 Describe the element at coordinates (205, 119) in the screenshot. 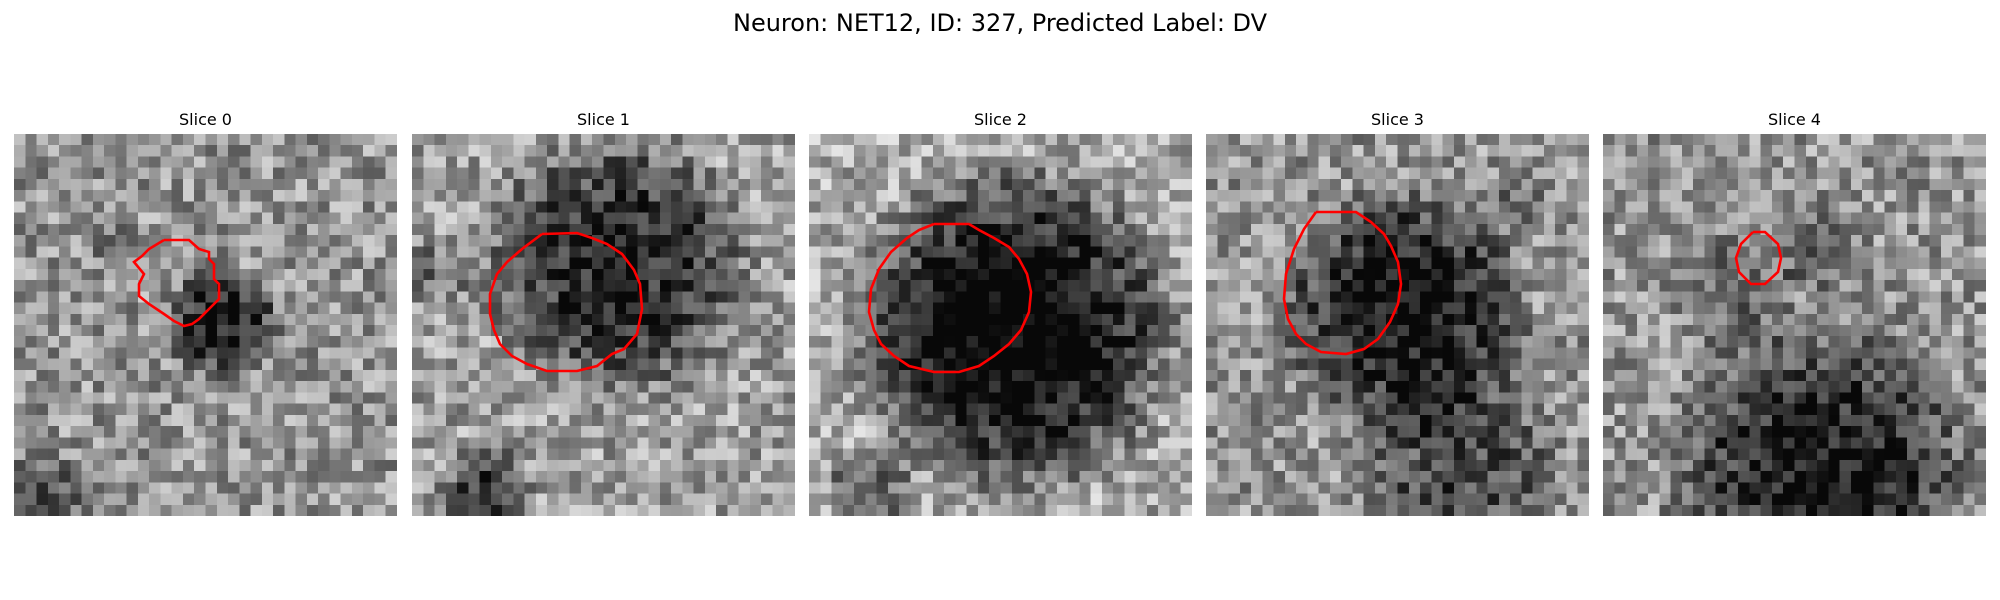

I see `slice-title-0: Slice 0` at that location.